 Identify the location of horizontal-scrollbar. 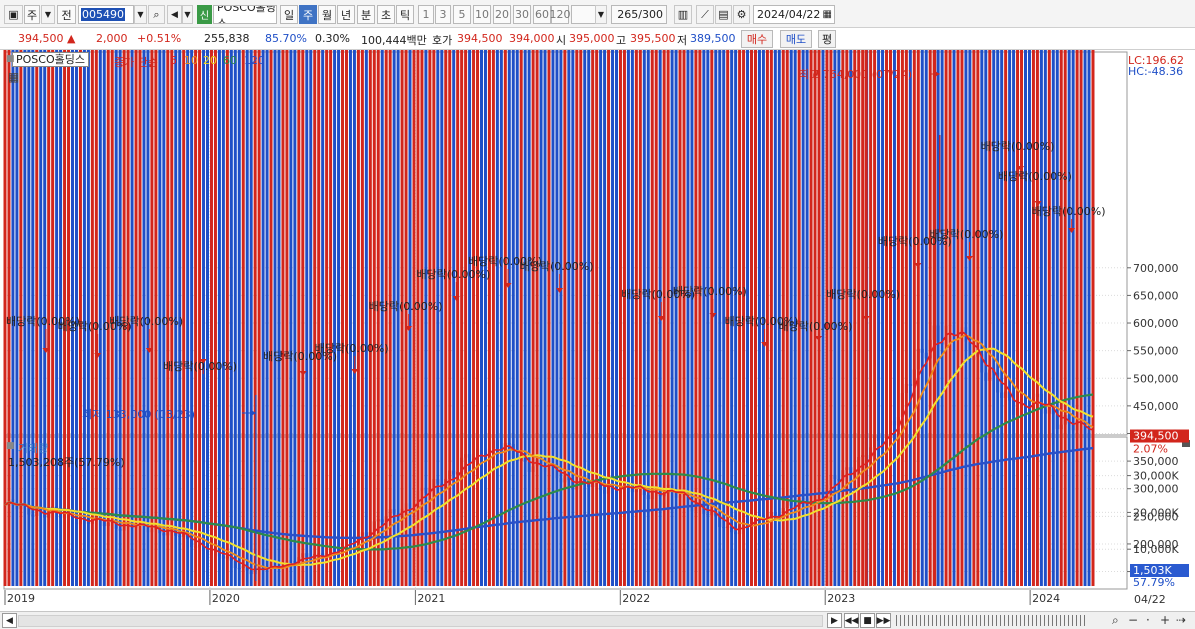
(420, 621).